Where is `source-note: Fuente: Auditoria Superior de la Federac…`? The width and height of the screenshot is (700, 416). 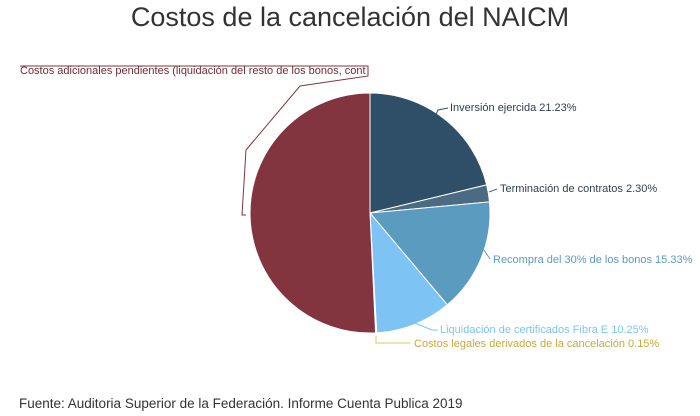
source-note: Fuente: Auditoria Superior de la Federac… is located at coordinates (241, 403).